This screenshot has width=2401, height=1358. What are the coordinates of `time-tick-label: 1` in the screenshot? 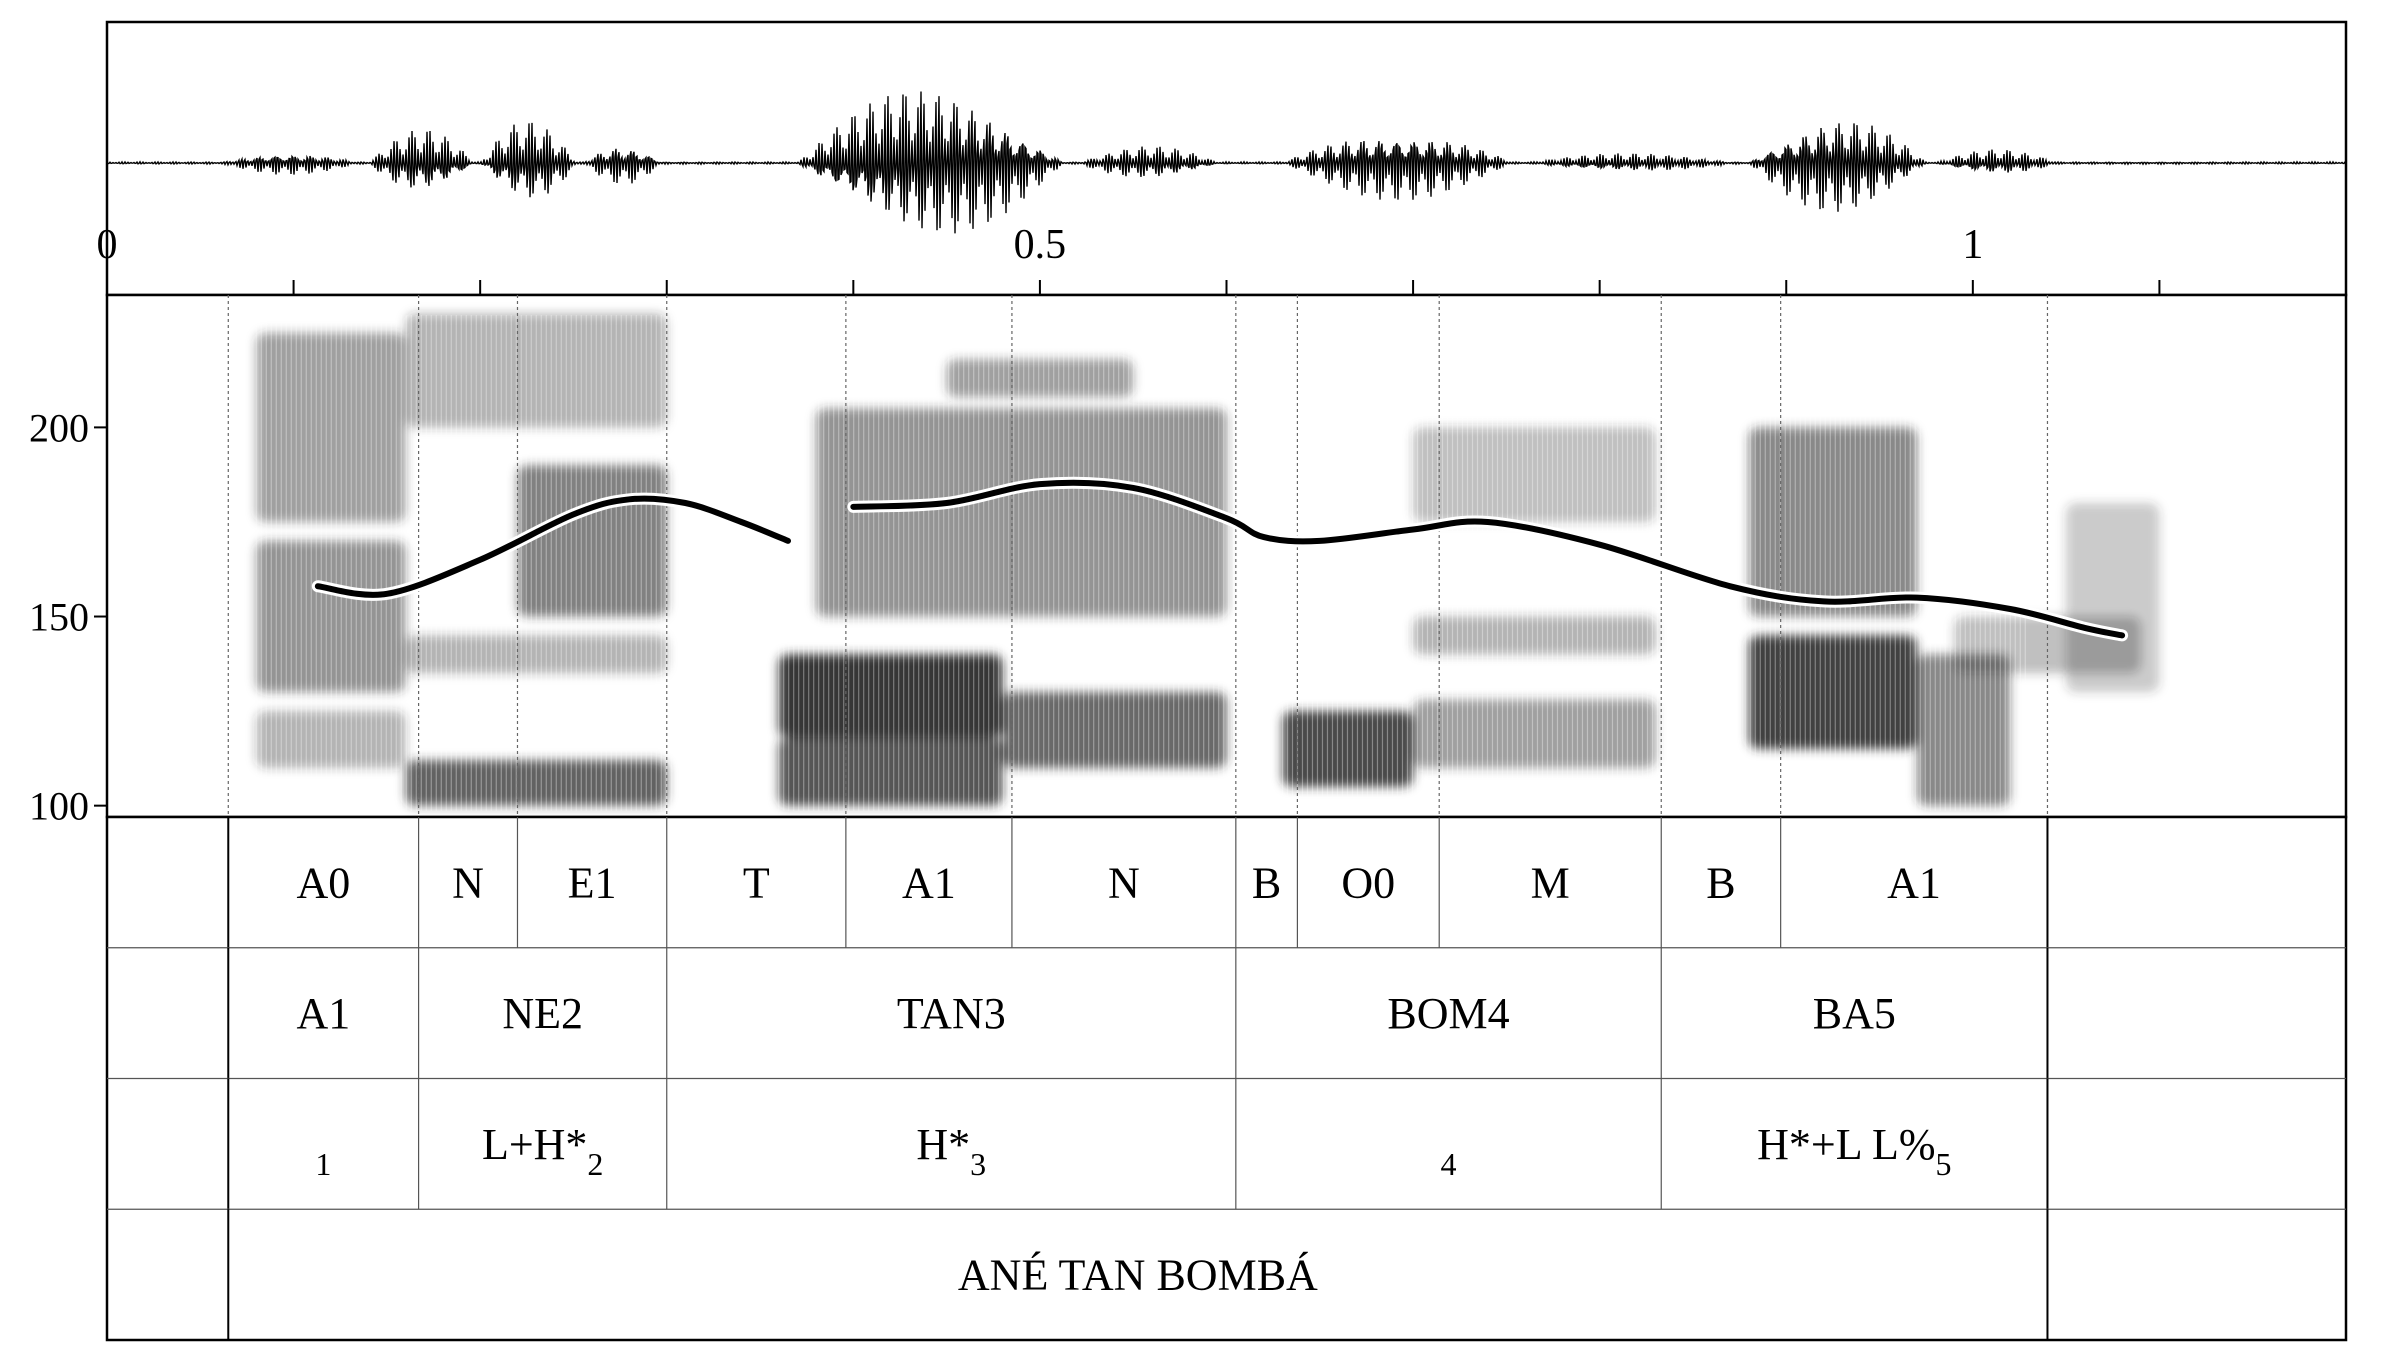 It's located at (1972, 245).